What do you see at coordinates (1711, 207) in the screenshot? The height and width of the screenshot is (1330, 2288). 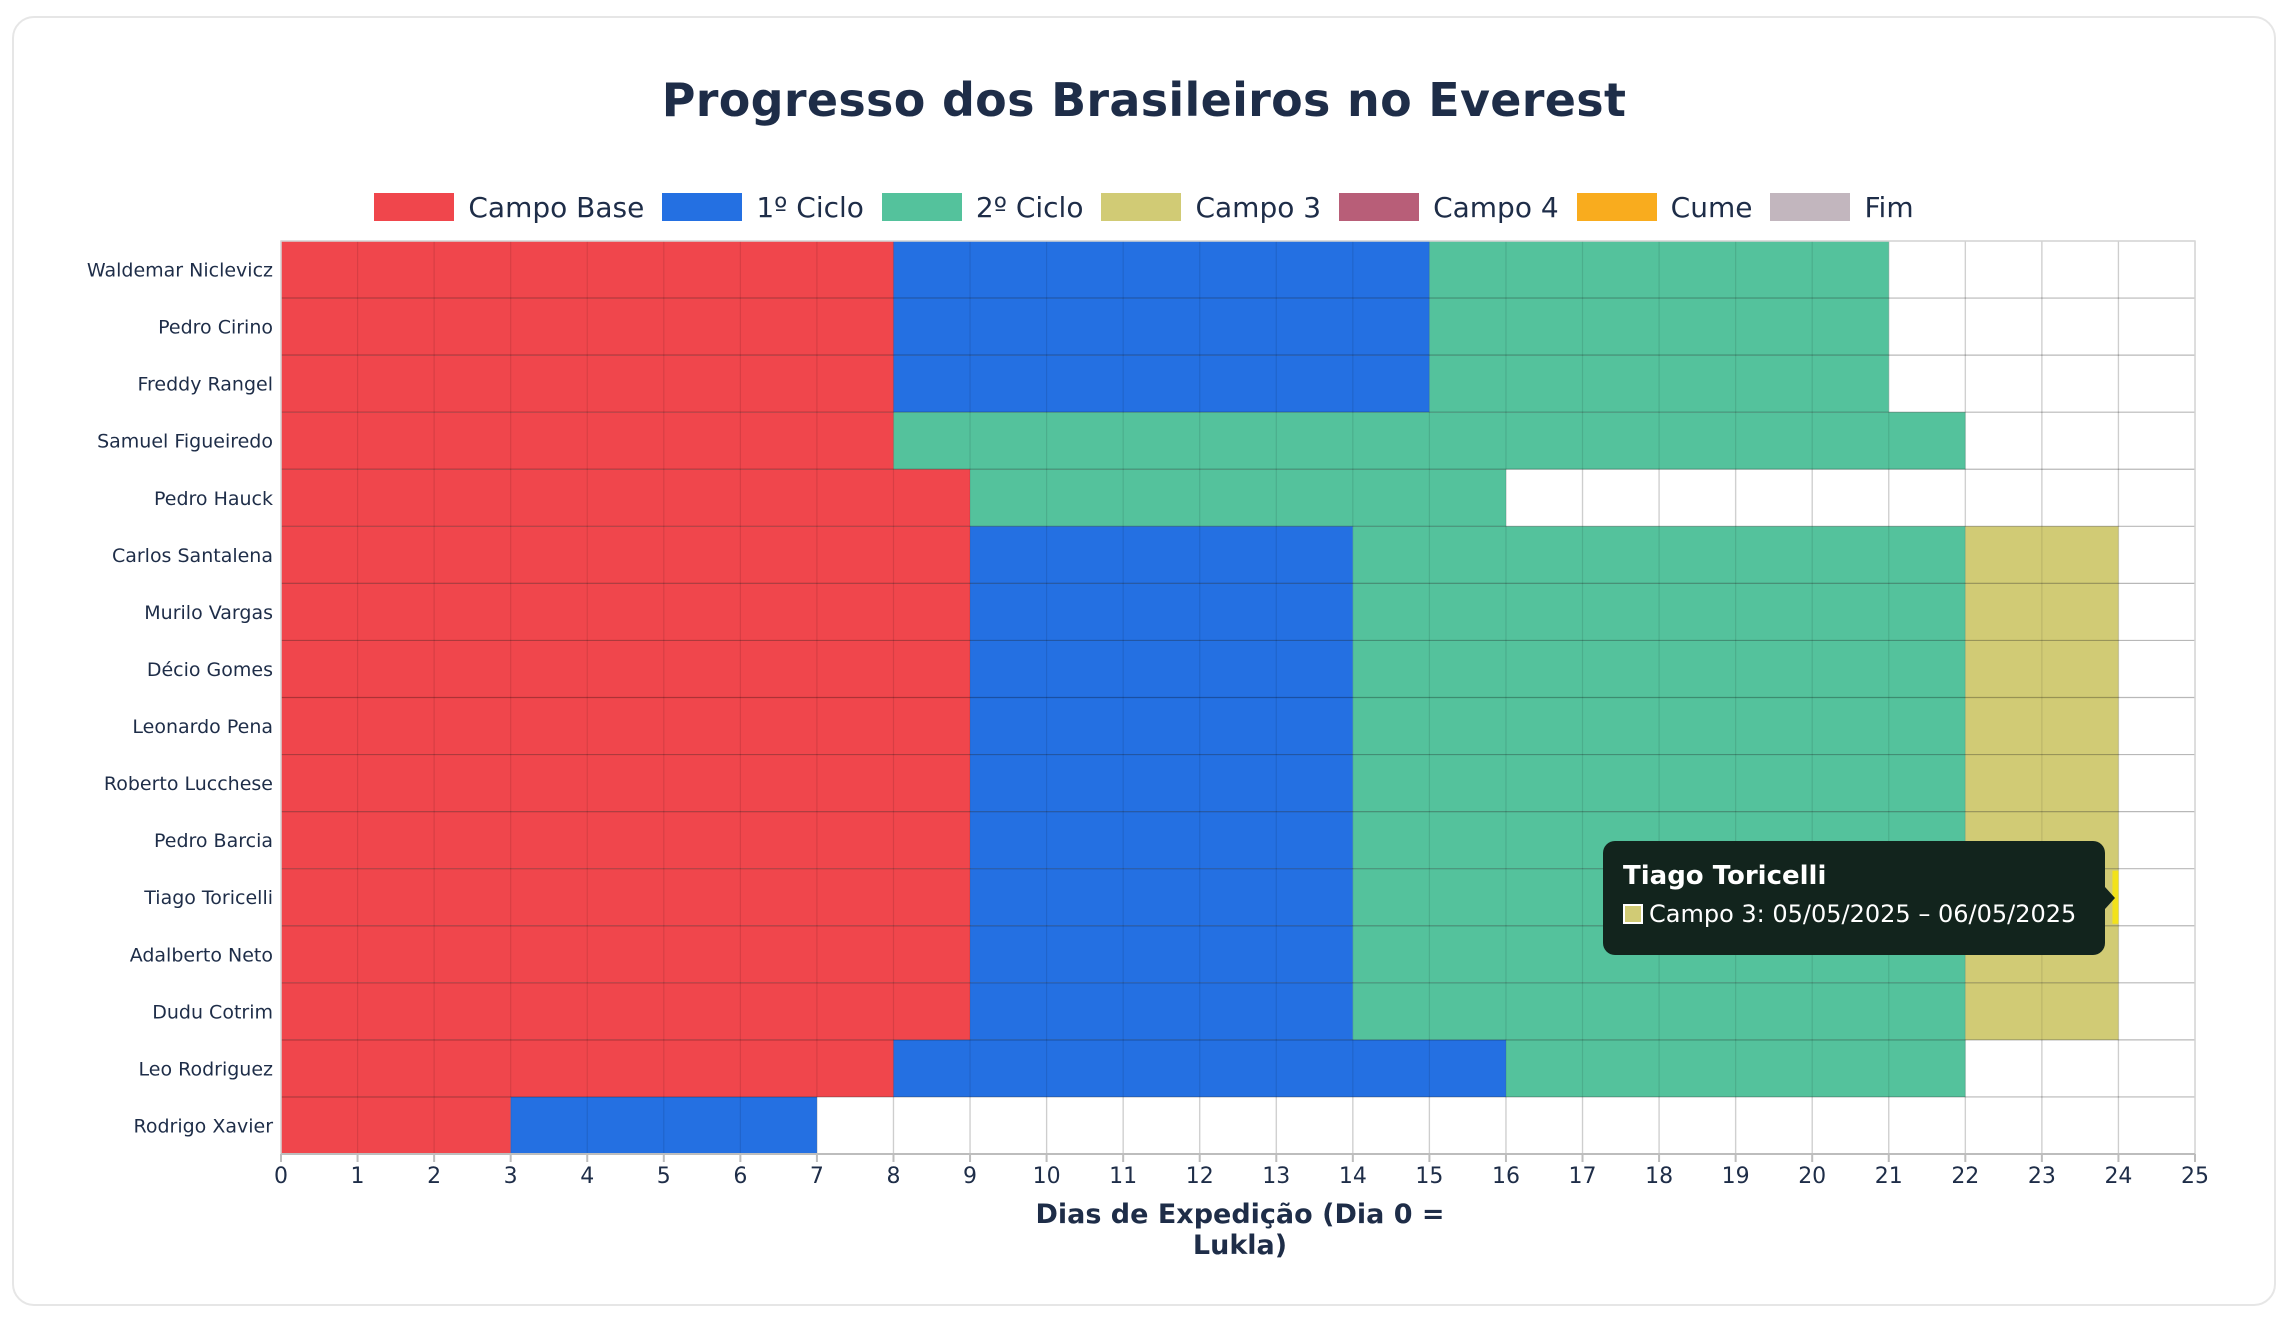 I see `legend-label: Cume` at bounding box center [1711, 207].